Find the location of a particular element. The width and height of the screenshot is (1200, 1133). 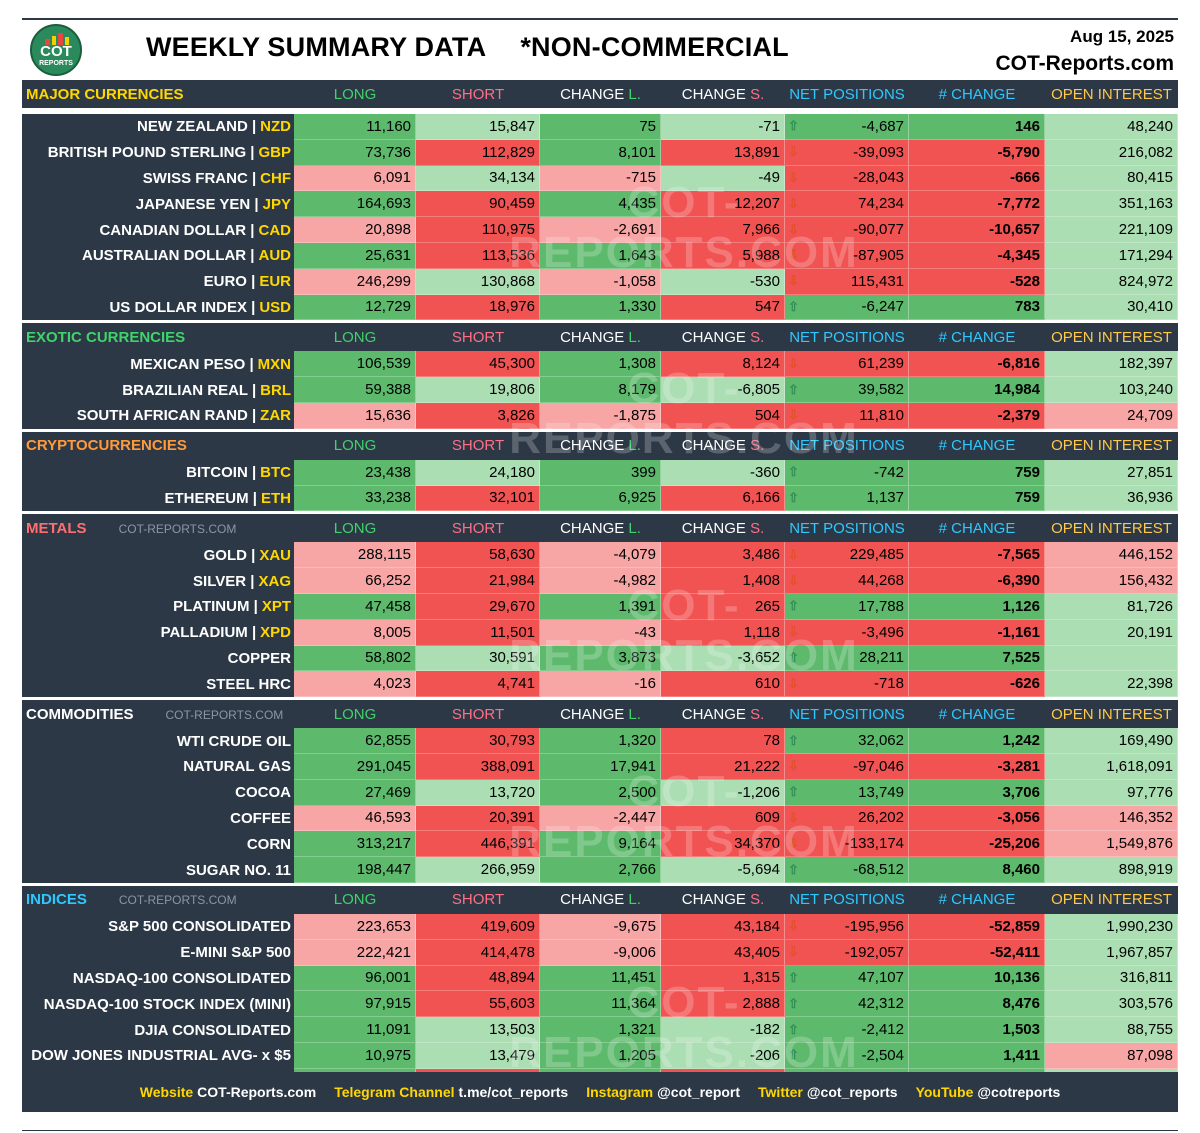

number-change-value: -528 is located at coordinates (977, 281).